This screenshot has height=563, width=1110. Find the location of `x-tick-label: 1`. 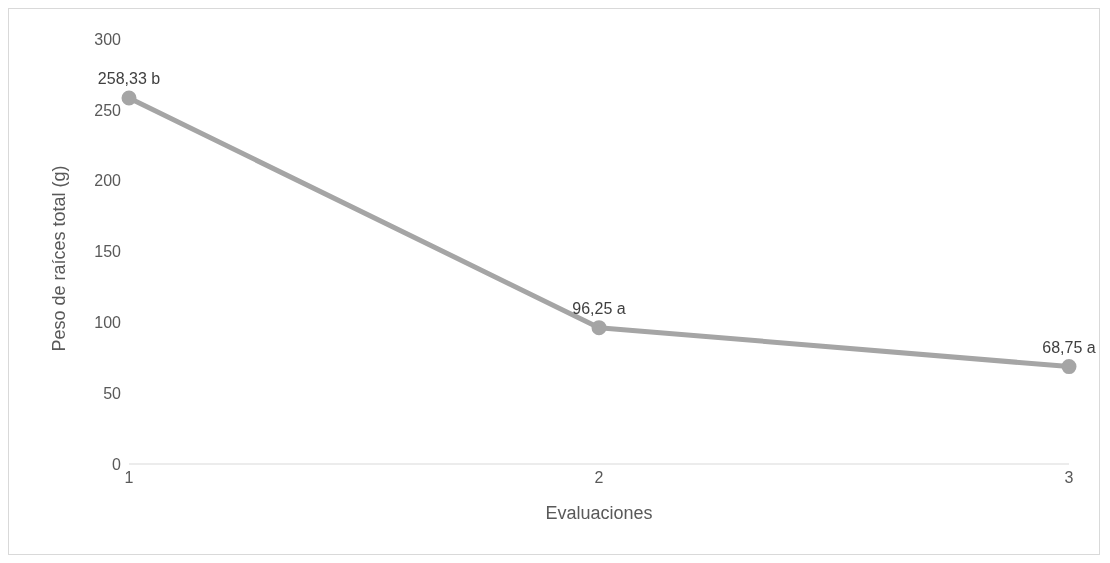

x-tick-label: 1 is located at coordinates (129, 478).